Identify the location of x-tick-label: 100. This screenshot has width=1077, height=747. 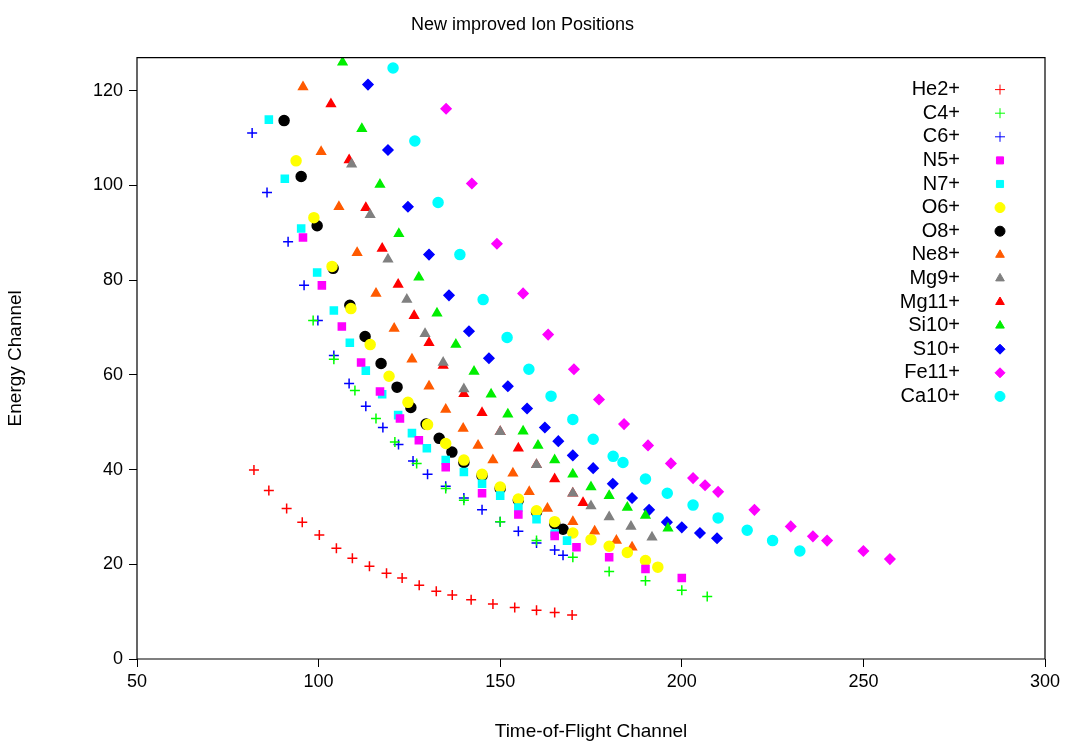
(318, 680).